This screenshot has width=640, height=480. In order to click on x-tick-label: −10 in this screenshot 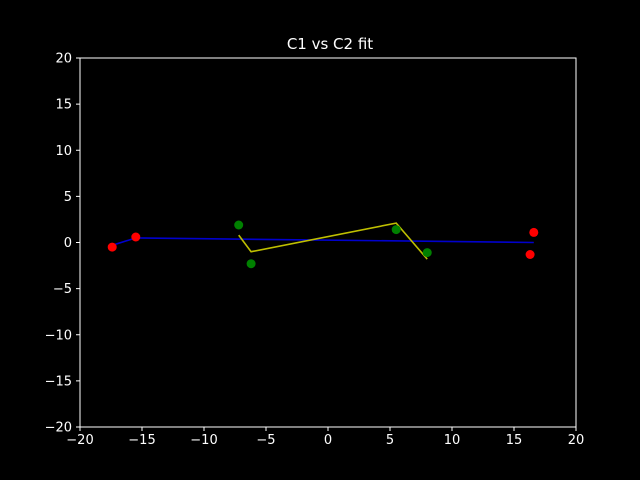, I will do `click(203, 440)`.